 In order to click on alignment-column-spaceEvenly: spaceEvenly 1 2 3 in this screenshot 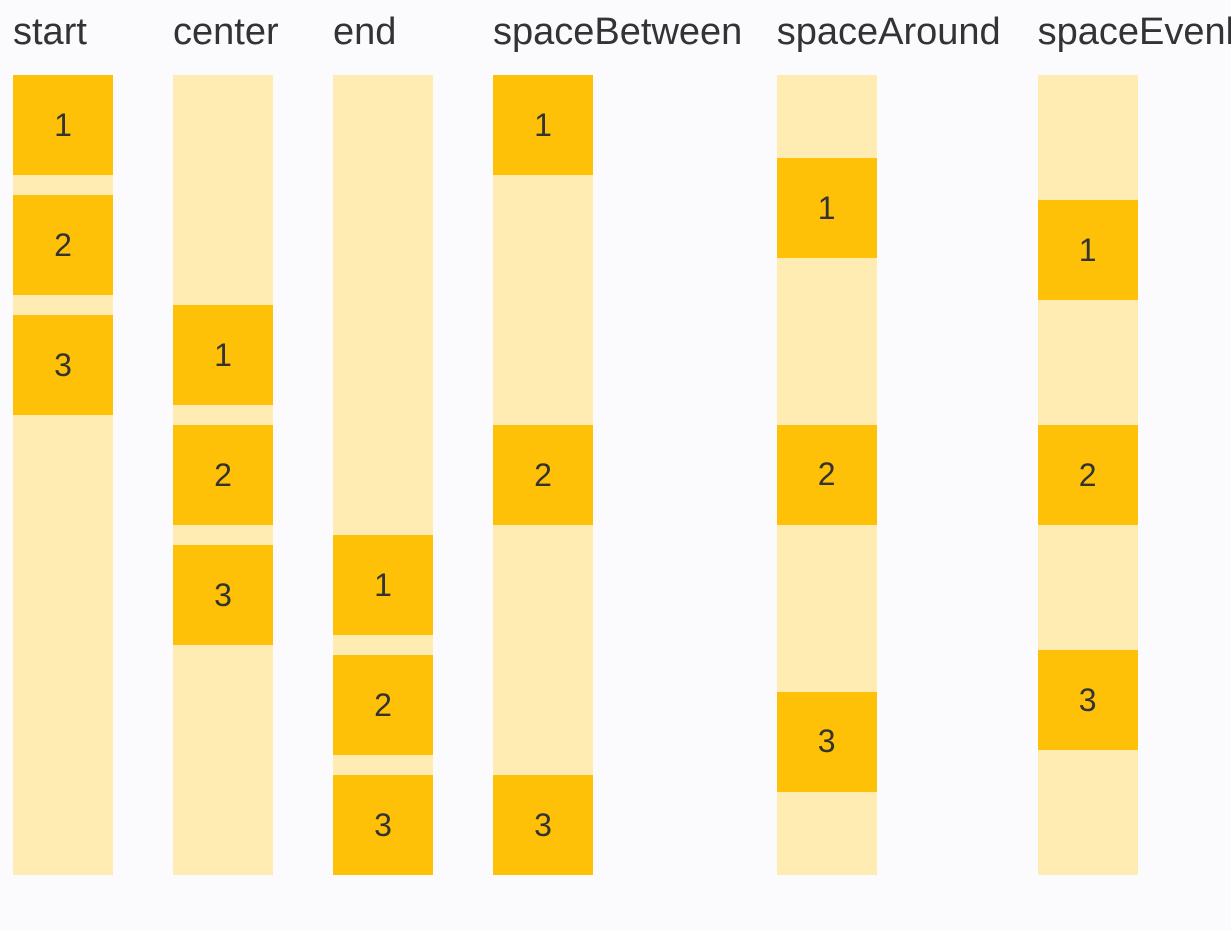, I will do `click(1134, 443)`.